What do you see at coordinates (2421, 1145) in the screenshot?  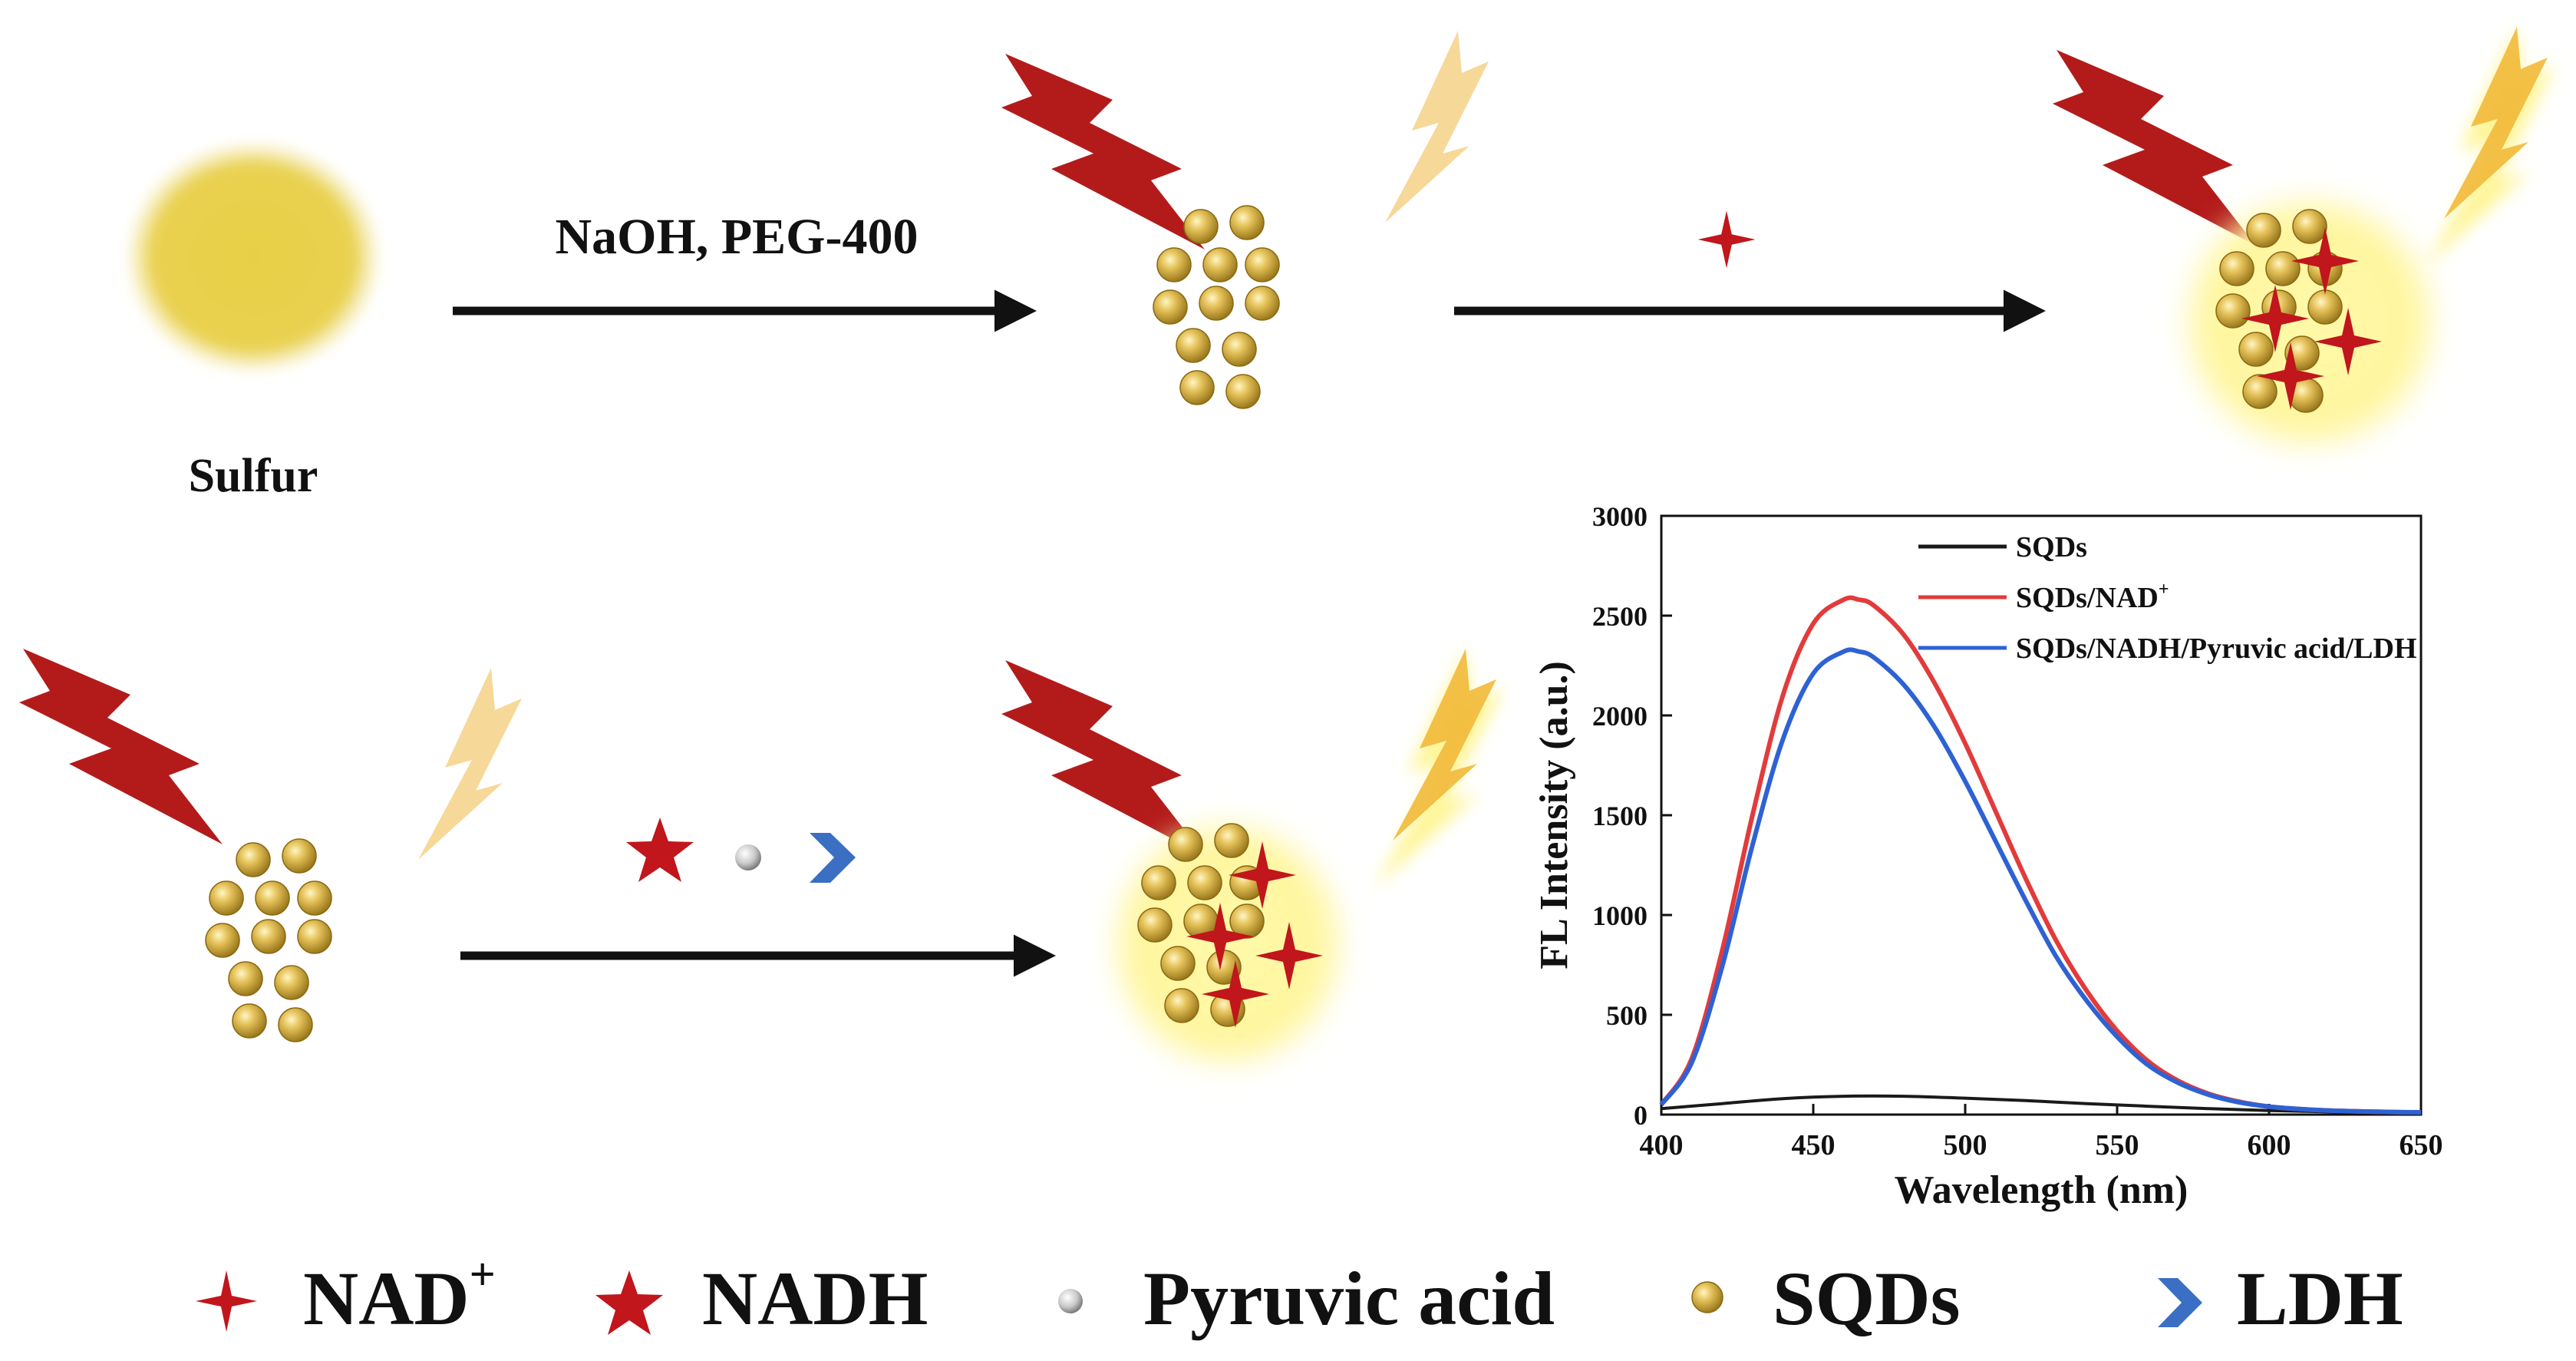 I see `x-tick-label: 650` at bounding box center [2421, 1145].